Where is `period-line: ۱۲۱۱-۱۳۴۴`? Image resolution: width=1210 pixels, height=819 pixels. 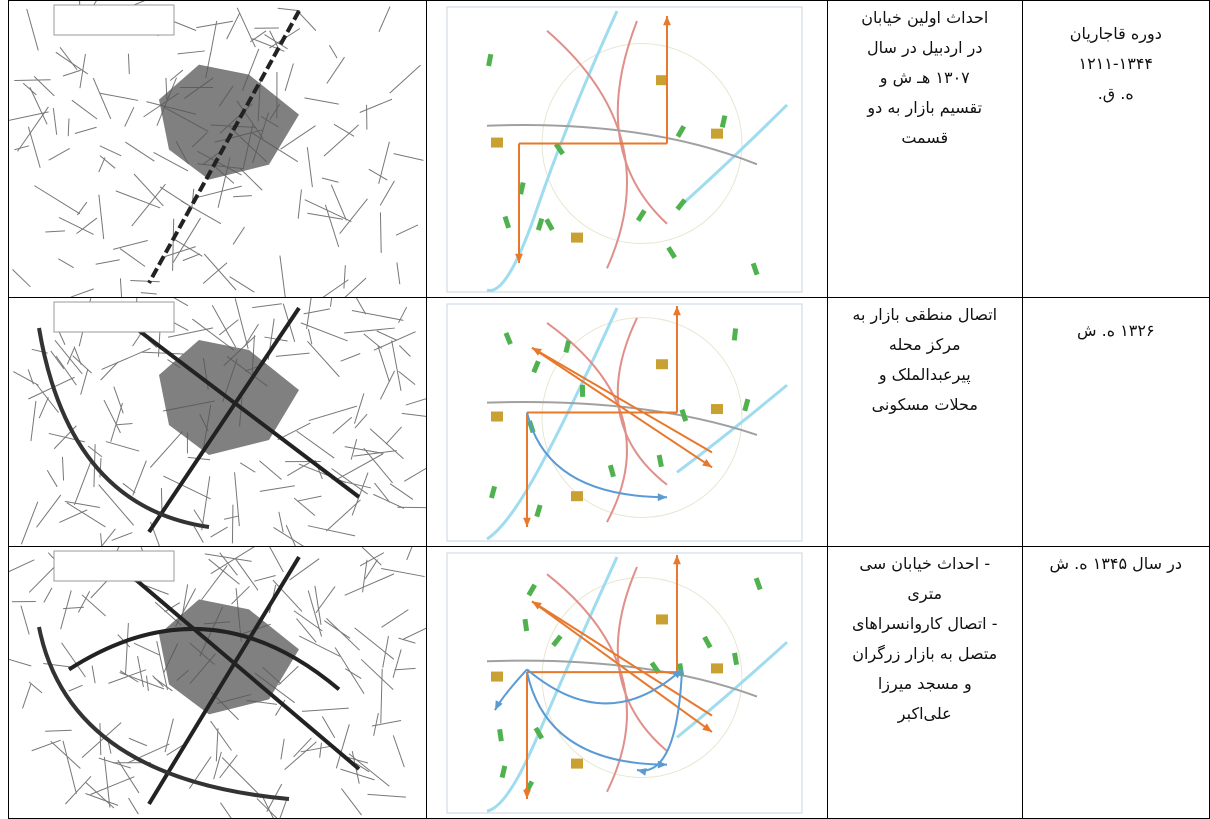
period-line: ۱۲۱۱-۱۳۴۴ is located at coordinates (1116, 64).